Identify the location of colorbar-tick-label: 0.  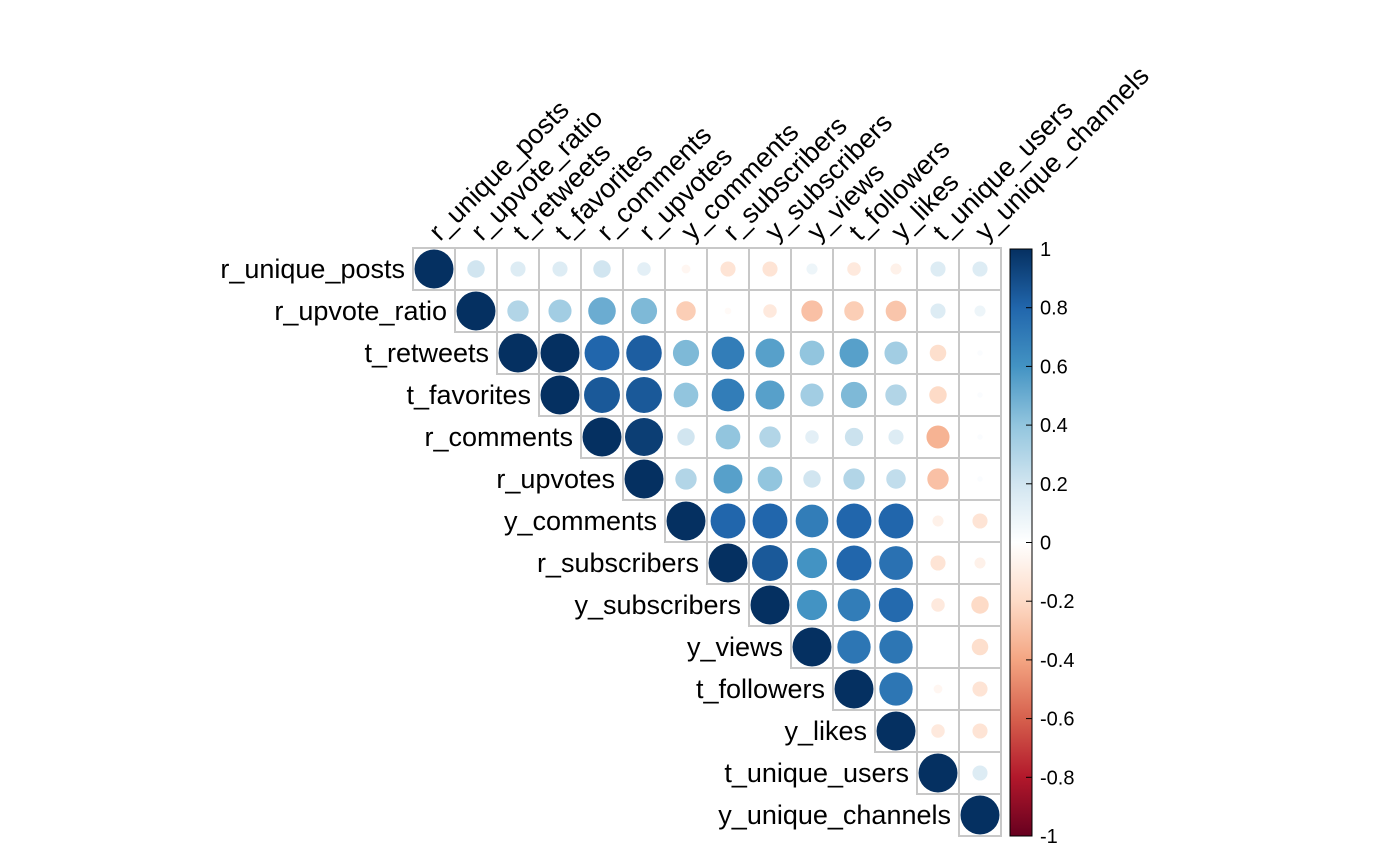
(1045, 544).